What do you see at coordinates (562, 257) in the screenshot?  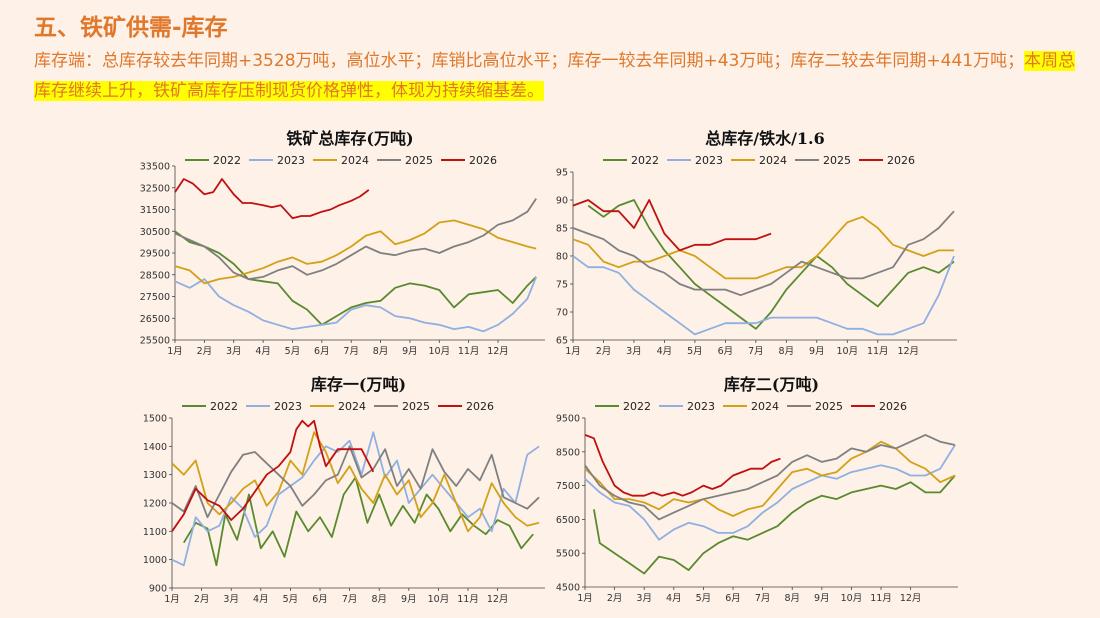 I see `y-tick-label: 80` at bounding box center [562, 257].